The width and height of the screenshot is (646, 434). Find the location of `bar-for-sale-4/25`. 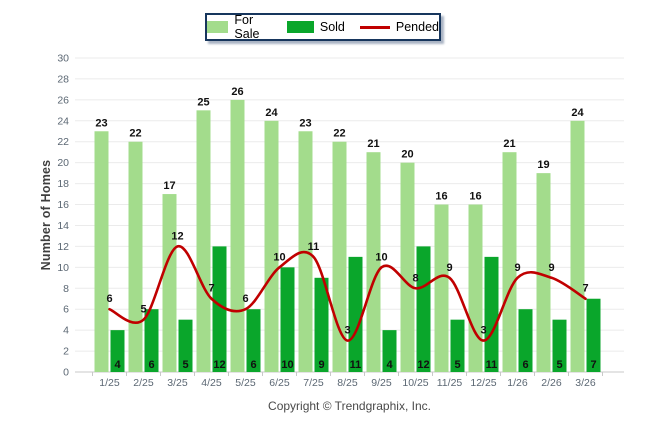

bar-for-sale-4/25 is located at coordinates (203, 241).